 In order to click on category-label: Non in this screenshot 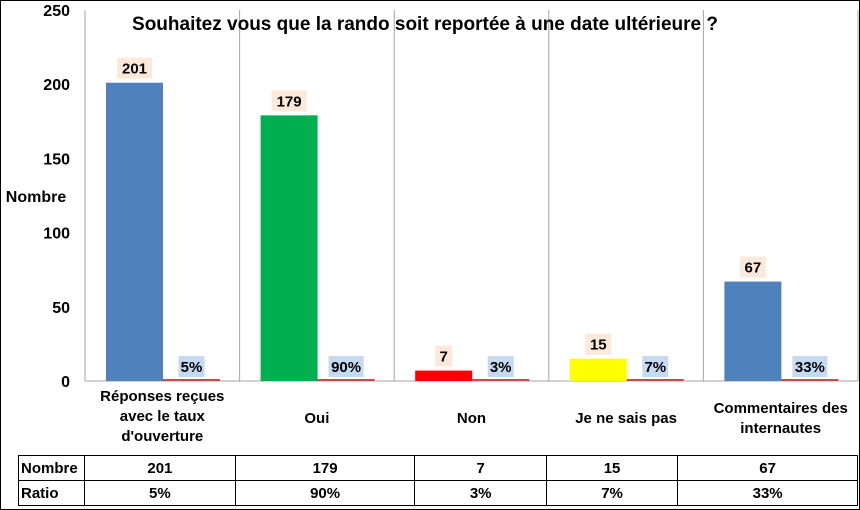, I will do `click(471, 418)`.